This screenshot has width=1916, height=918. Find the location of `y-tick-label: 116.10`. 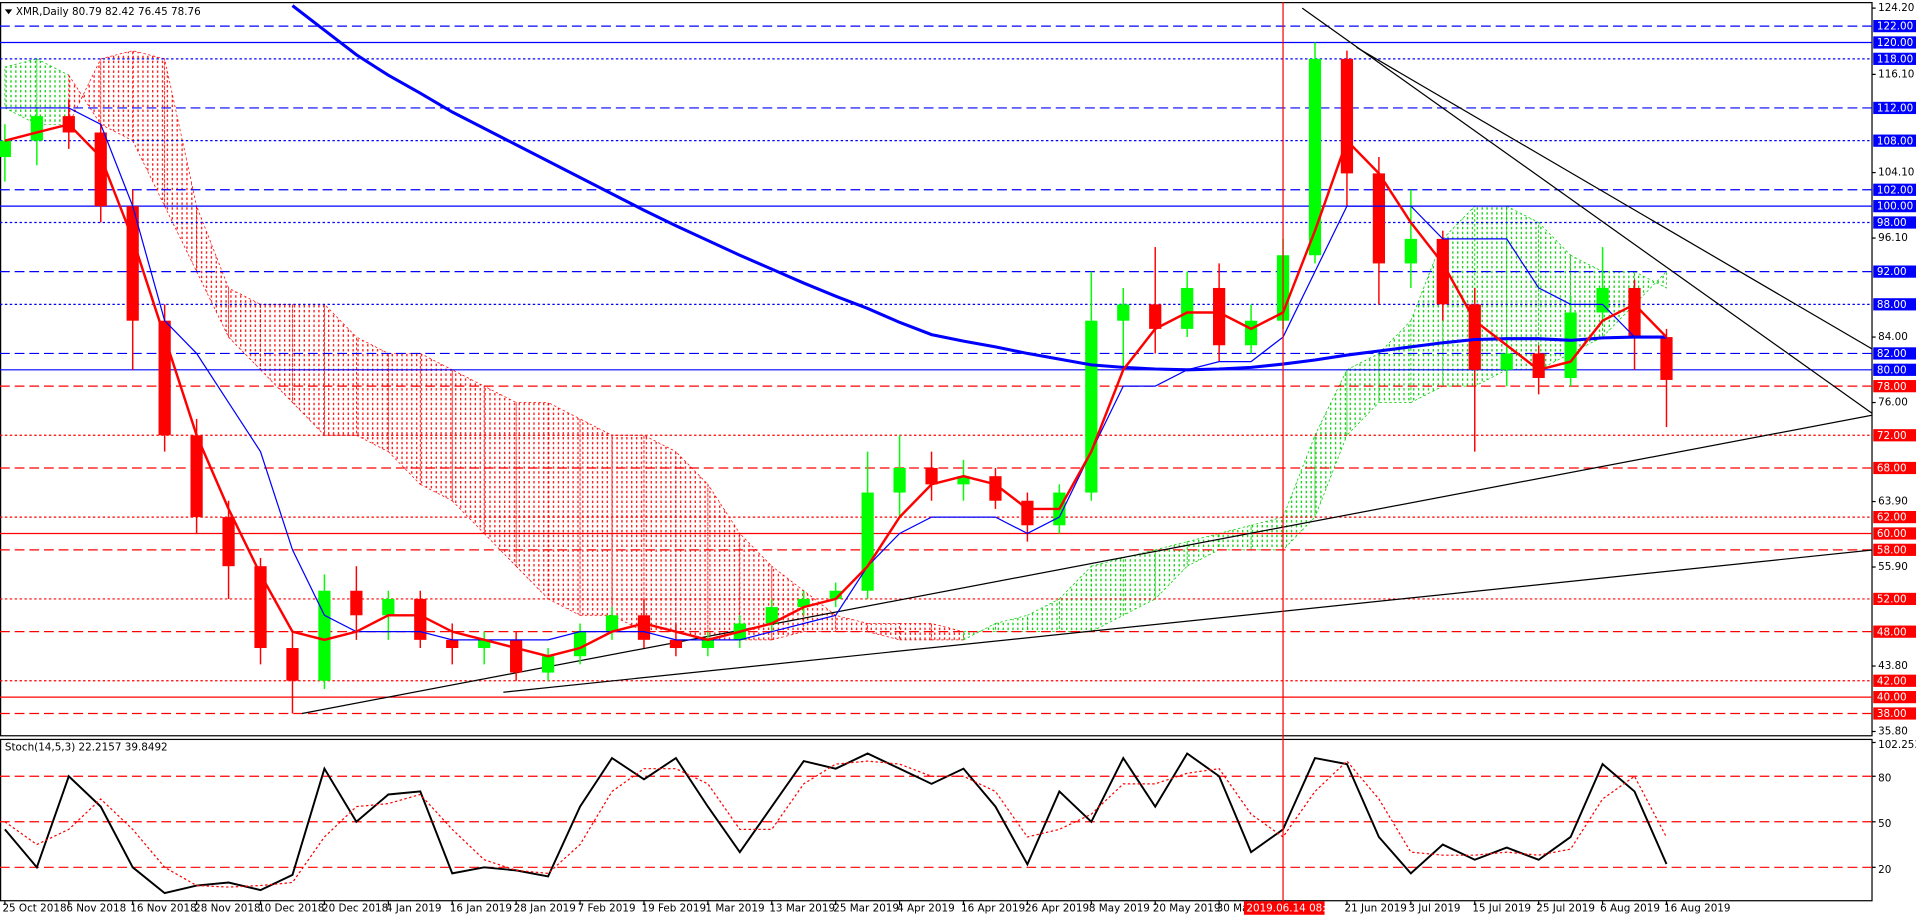

y-tick-label: 116.10 is located at coordinates (1896, 74).